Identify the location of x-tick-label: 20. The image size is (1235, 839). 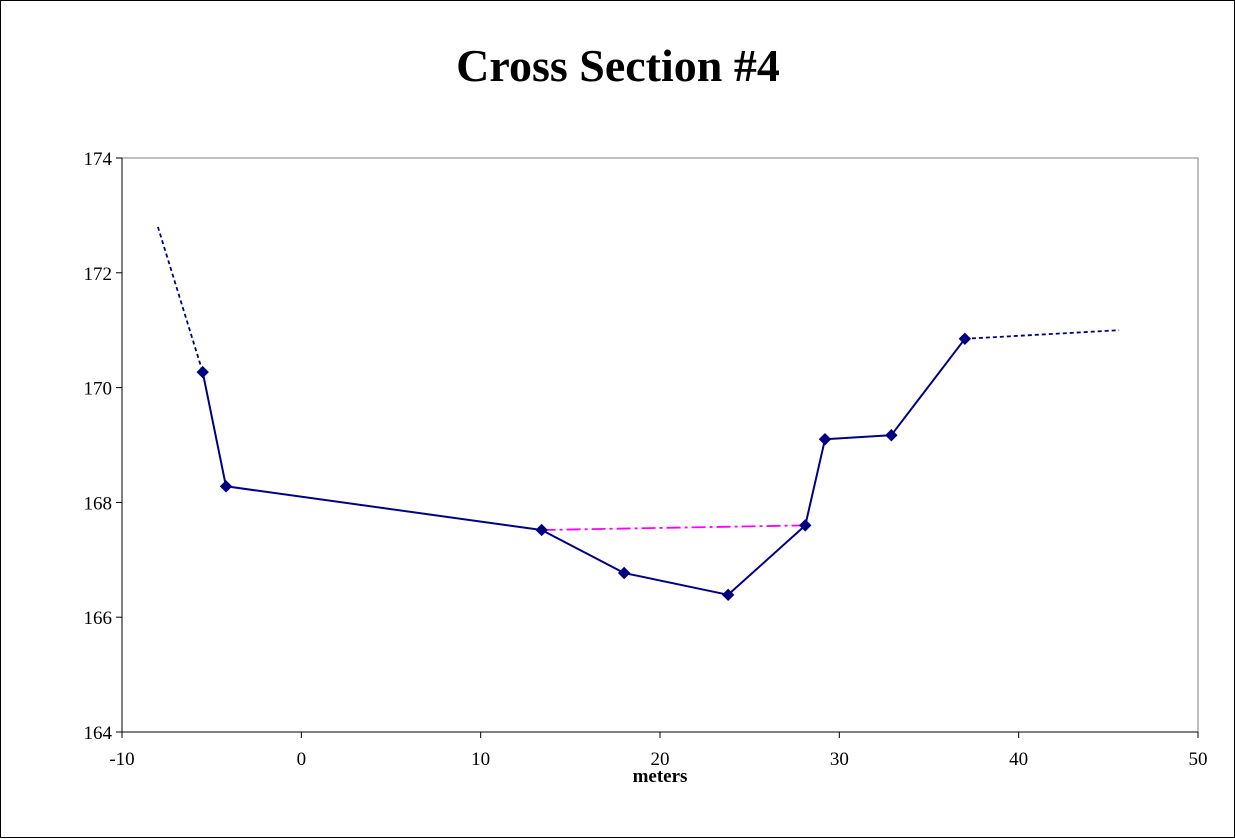
(660, 759).